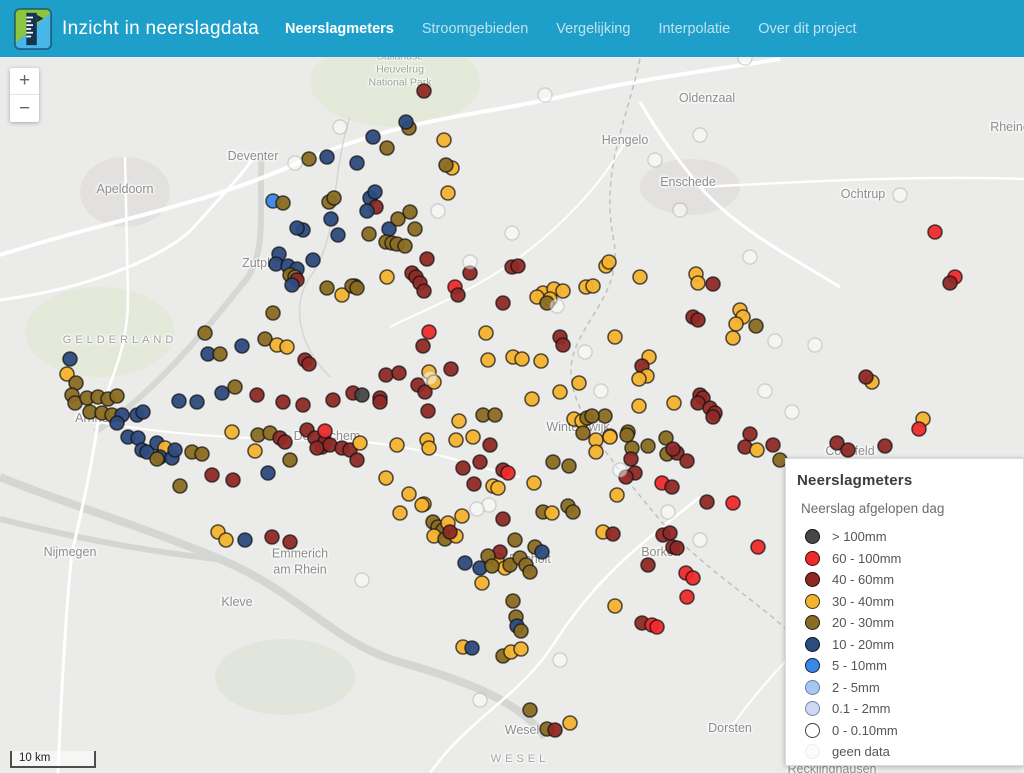 The width and height of the screenshot is (1024, 773). I want to click on zoom-out-button: −, so click(24, 108).